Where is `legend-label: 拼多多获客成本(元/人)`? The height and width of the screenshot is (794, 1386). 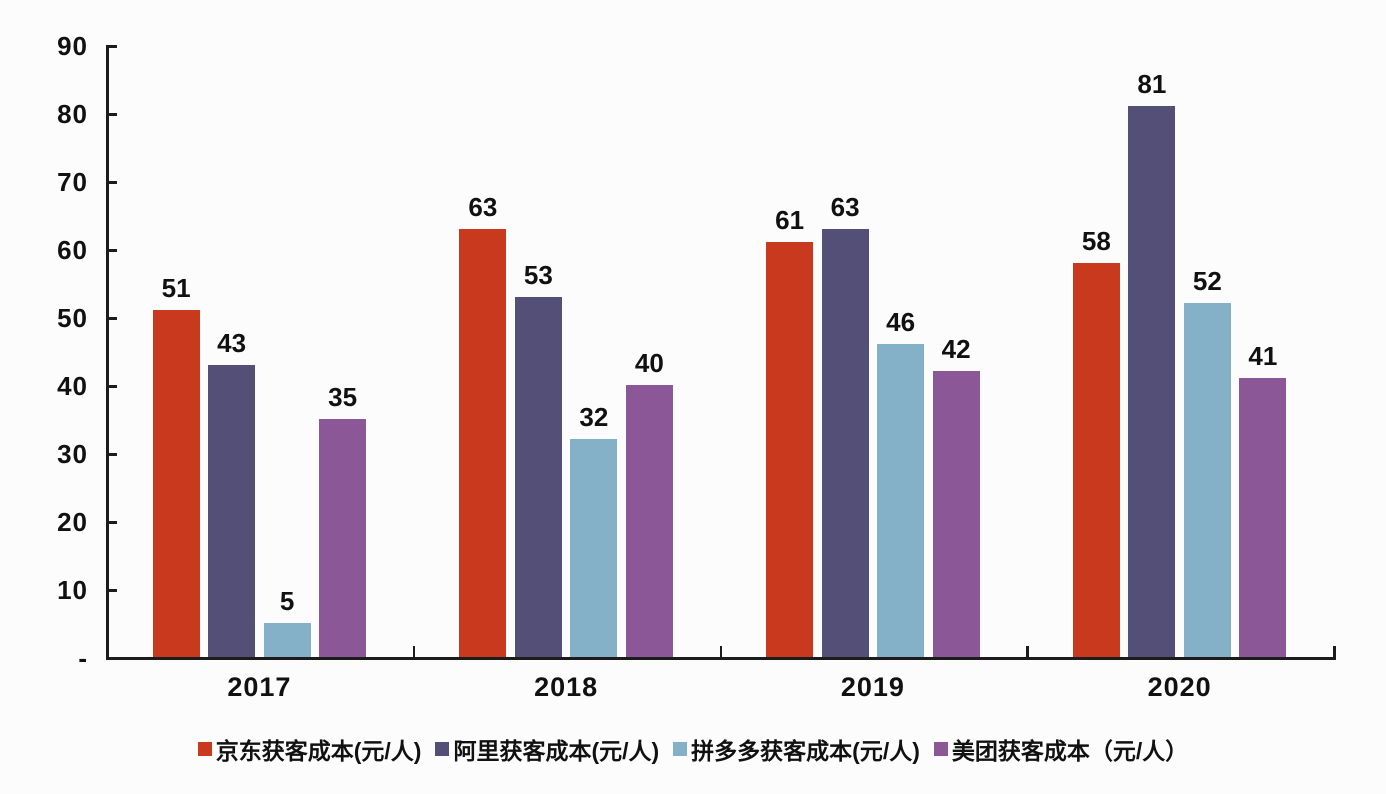 legend-label: 拼多多获客成本(元/人) is located at coordinates (805, 751).